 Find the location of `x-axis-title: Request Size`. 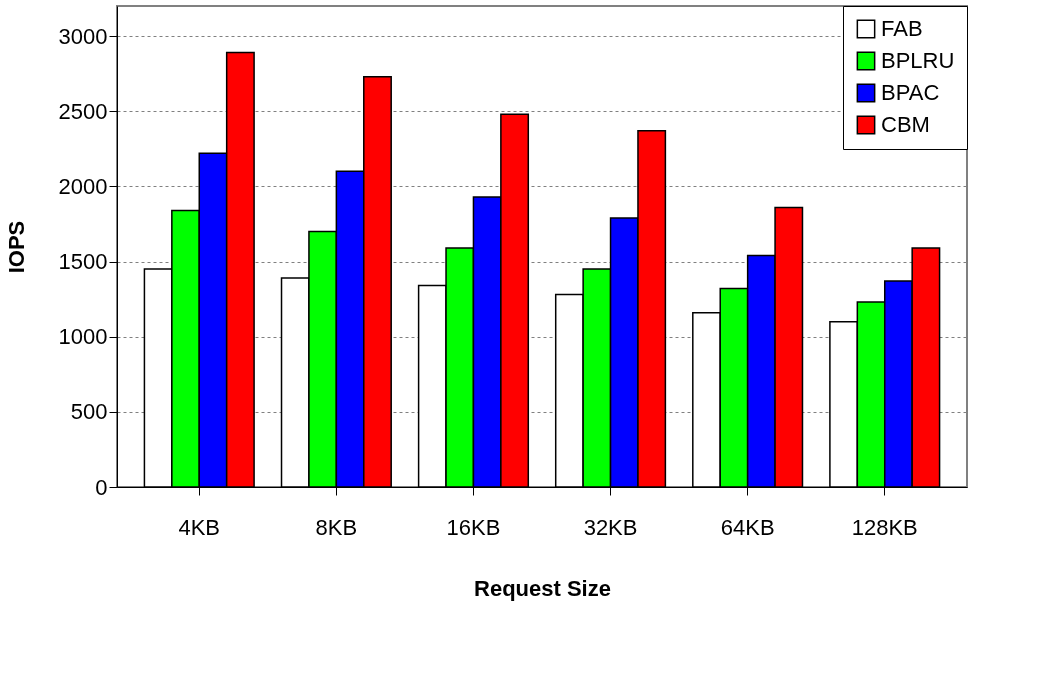

x-axis-title: Request Size is located at coordinates (542, 588).